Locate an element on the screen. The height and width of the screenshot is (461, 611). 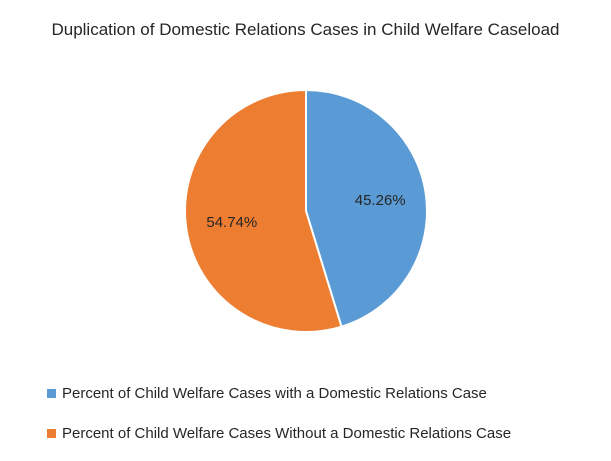
legend-swatch-without is located at coordinates (51, 433).